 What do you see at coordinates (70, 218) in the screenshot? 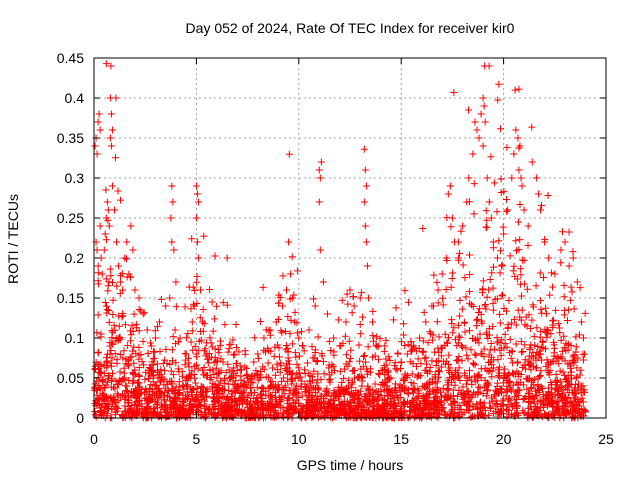
I see `y-tick-label: 0.25` at bounding box center [70, 218].